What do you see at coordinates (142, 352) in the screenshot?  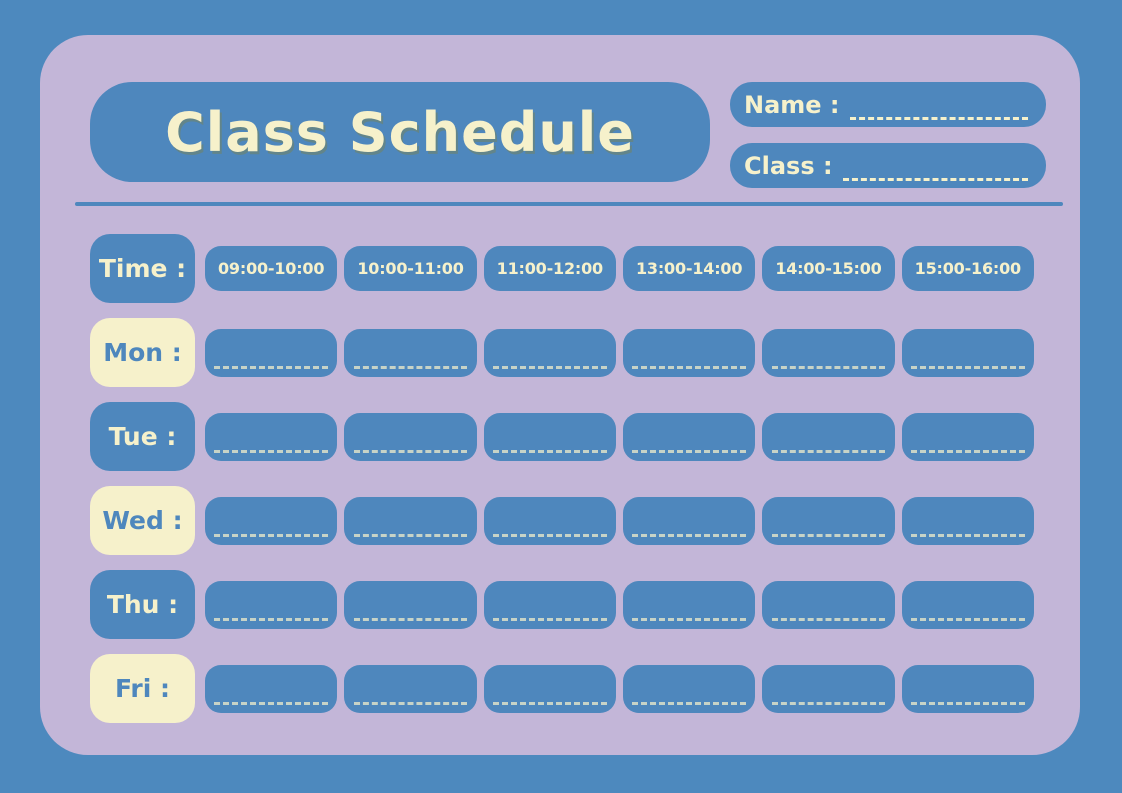 I see `day-label-mon: Mon :` at bounding box center [142, 352].